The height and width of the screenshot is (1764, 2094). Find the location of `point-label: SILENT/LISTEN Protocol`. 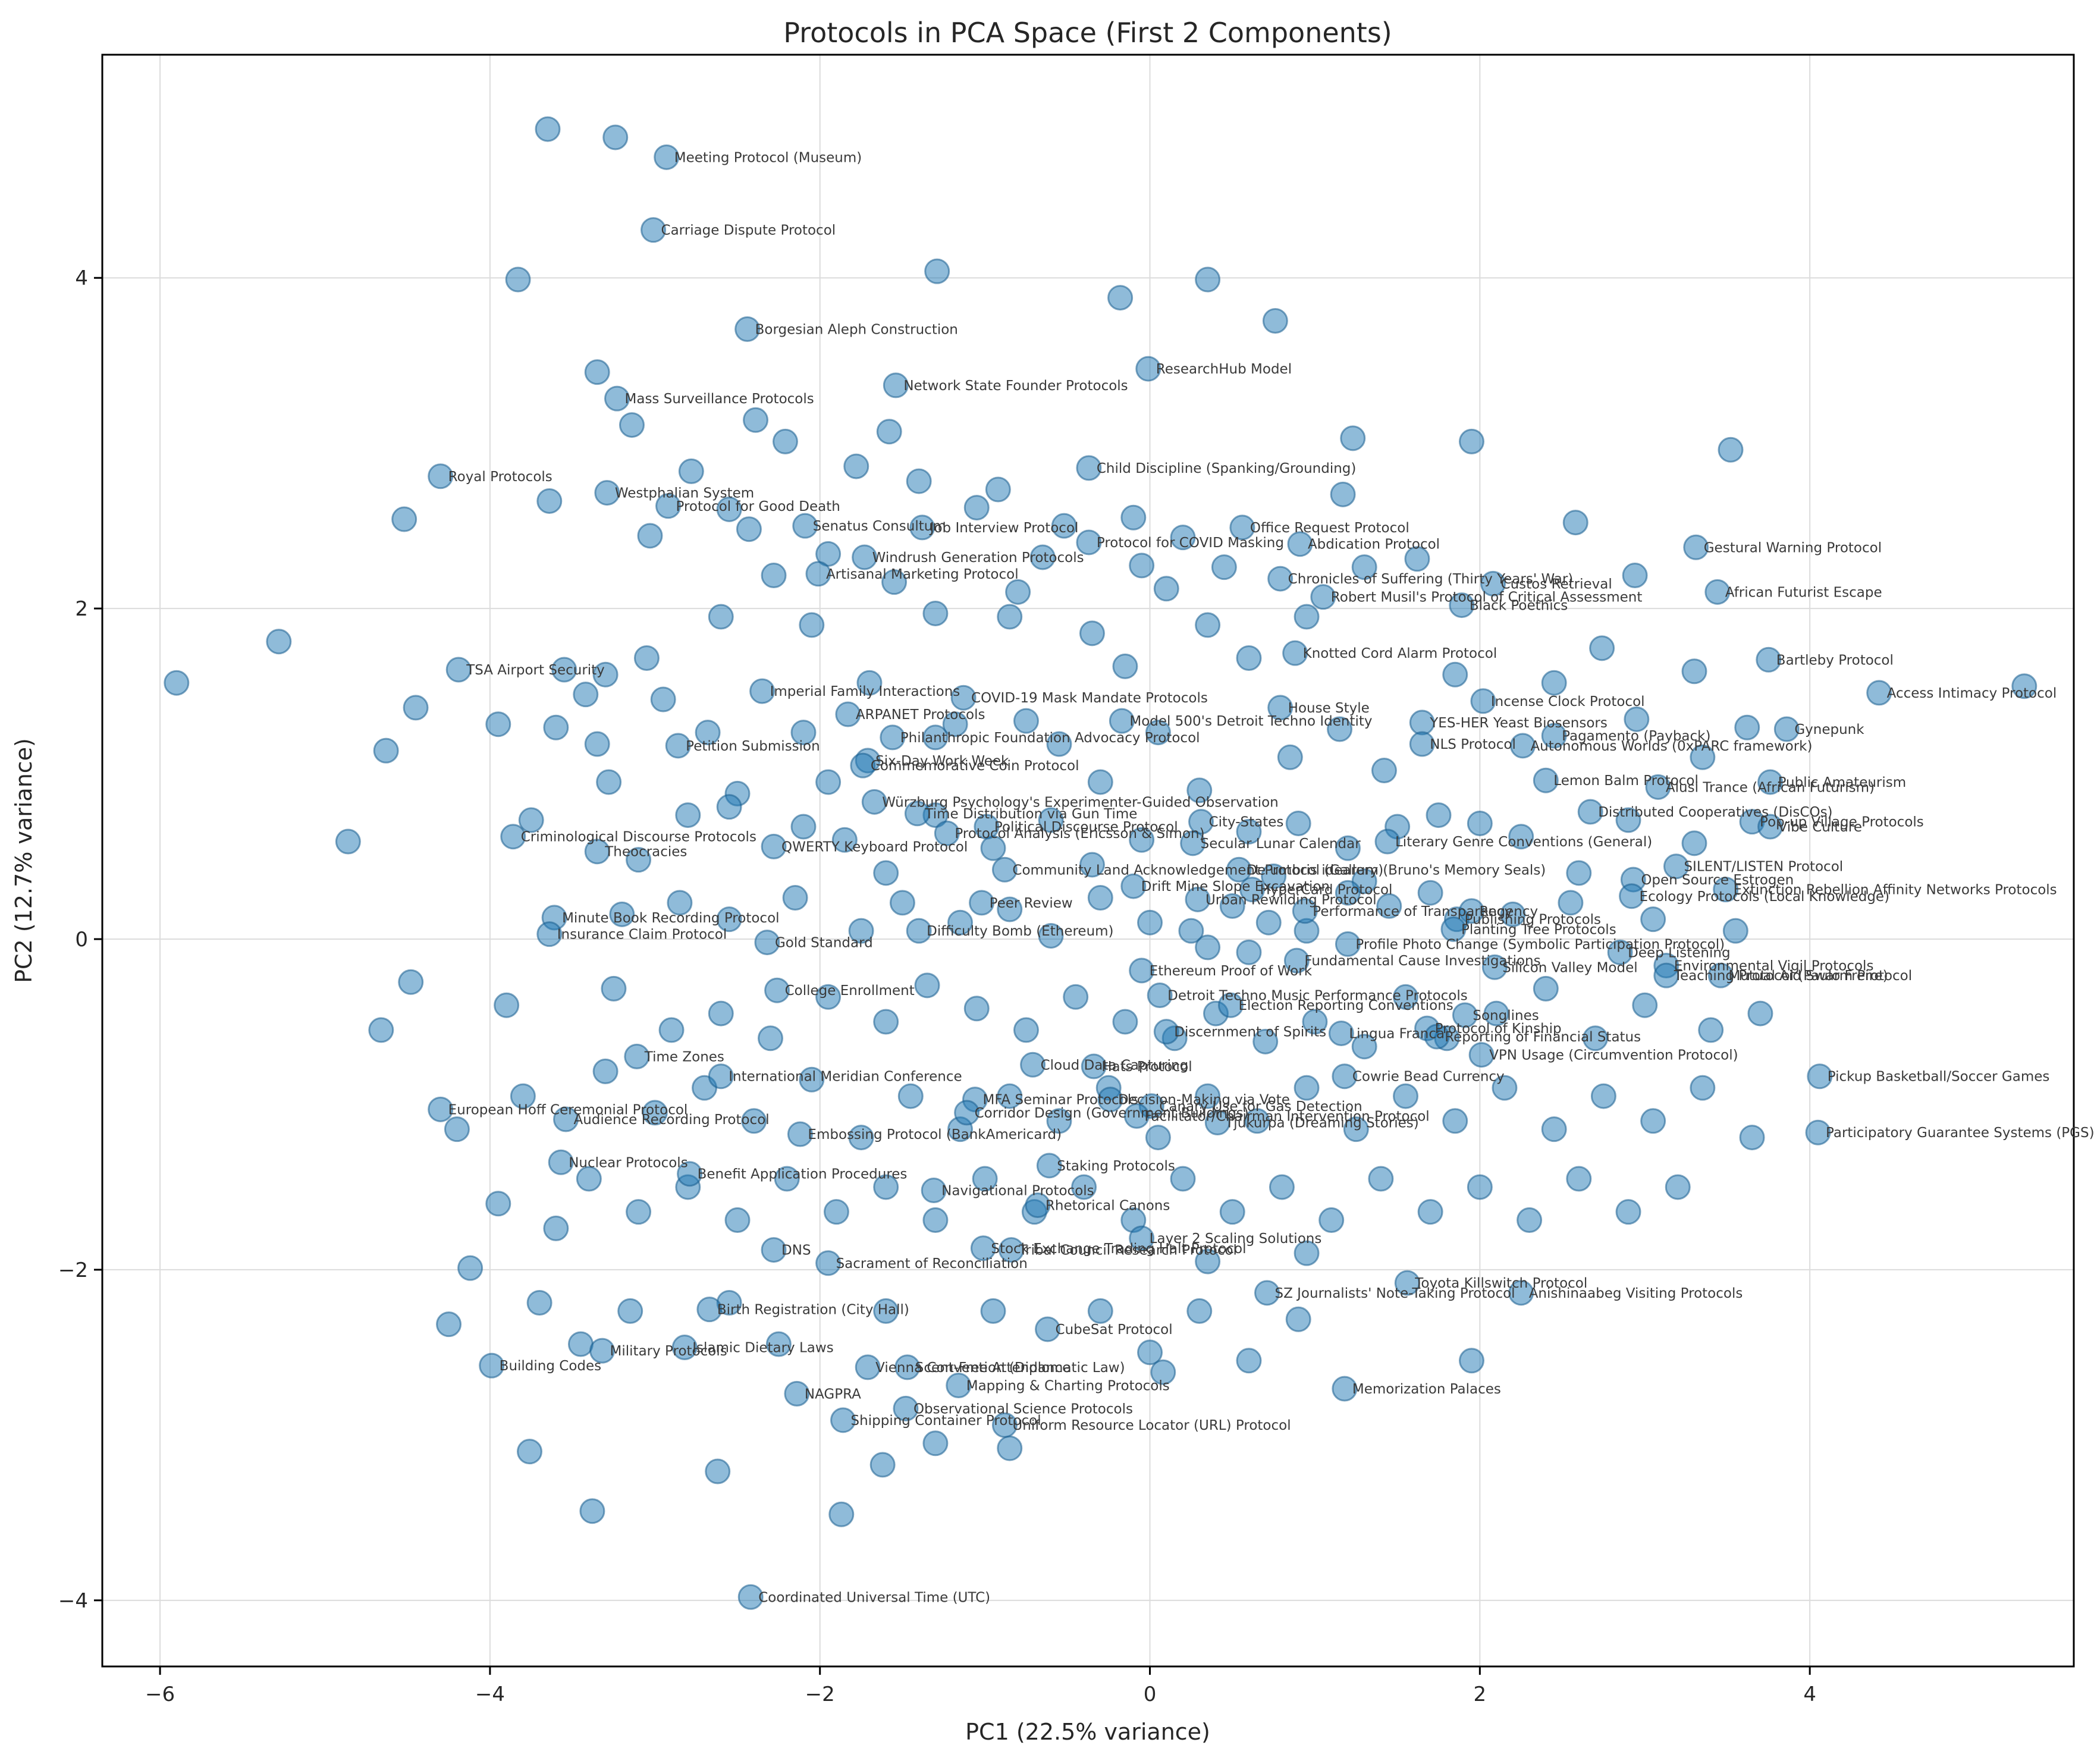

point-label: SILENT/LISTEN Protocol is located at coordinates (1764, 867).